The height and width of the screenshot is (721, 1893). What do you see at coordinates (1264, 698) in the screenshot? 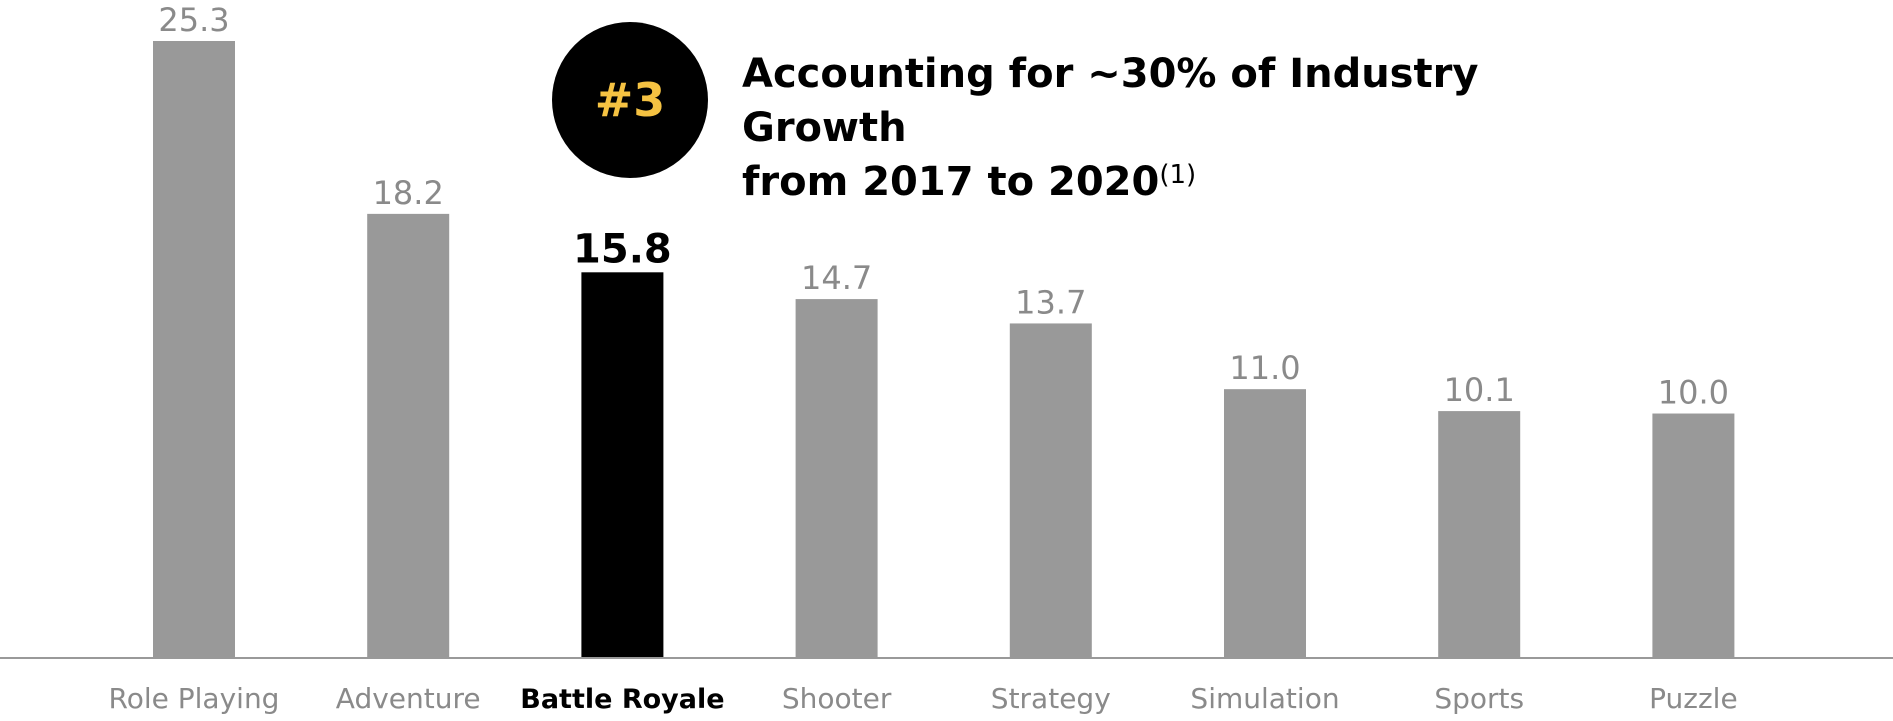
I see `category-label-simulation: Simulation` at bounding box center [1264, 698].